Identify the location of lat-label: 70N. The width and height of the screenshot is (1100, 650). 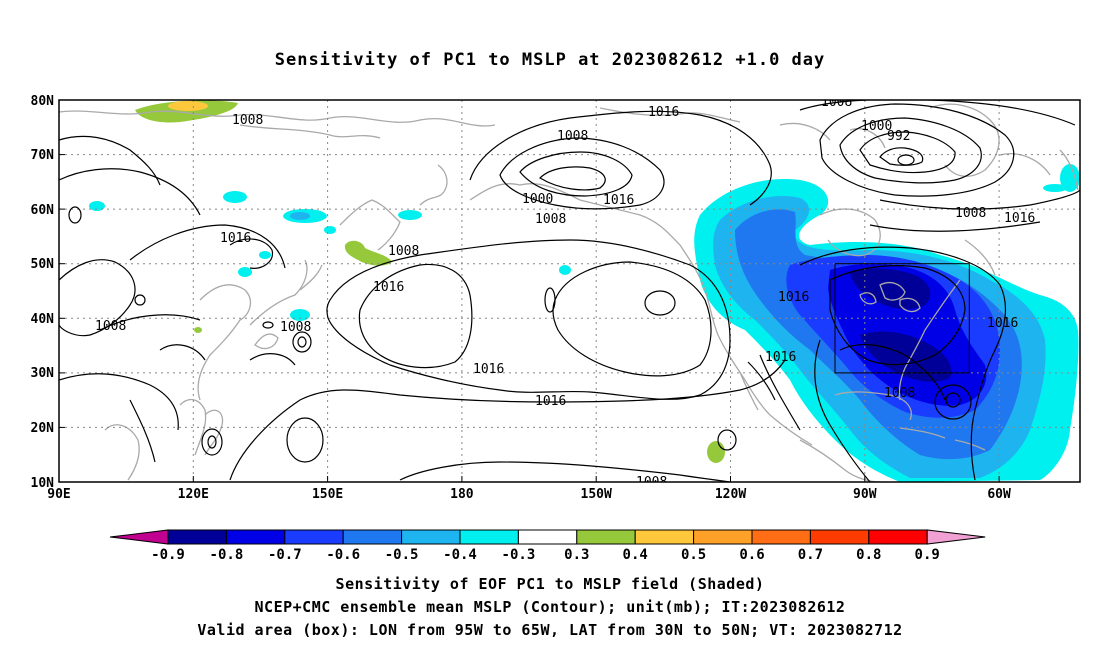
(43, 155).